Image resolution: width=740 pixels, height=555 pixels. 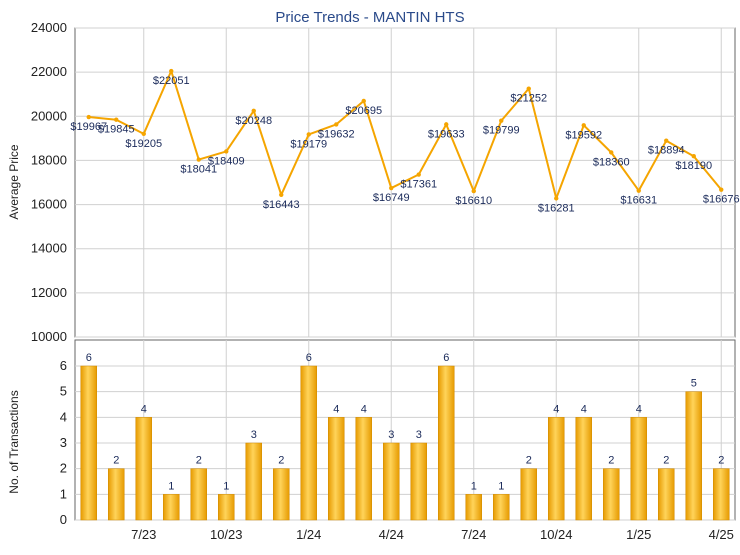 What do you see at coordinates (49, 71) in the screenshot?
I see `price-y-tick-label: 22000` at bounding box center [49, 71].